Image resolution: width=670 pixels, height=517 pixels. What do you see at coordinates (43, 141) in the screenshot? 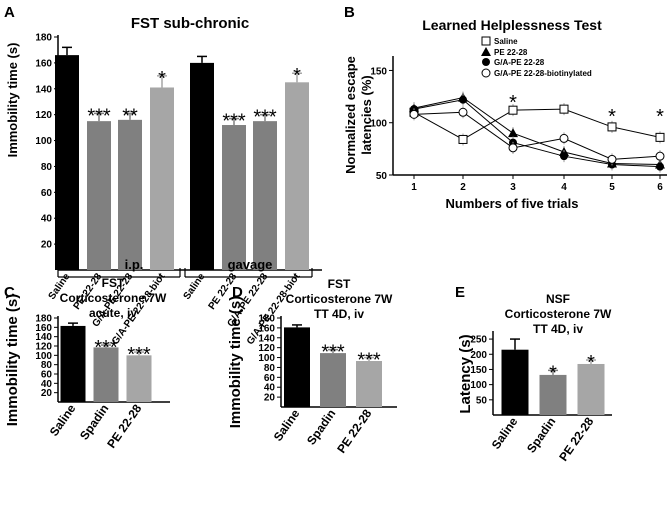
I see `y-tick-label-a-100: 100` at bounding box center [43, 141].